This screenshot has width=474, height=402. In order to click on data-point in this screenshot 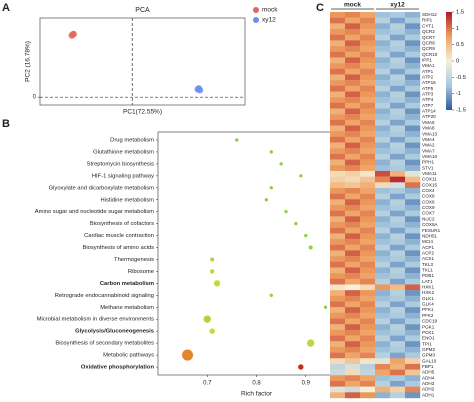, I will do `click(199, 88)`.